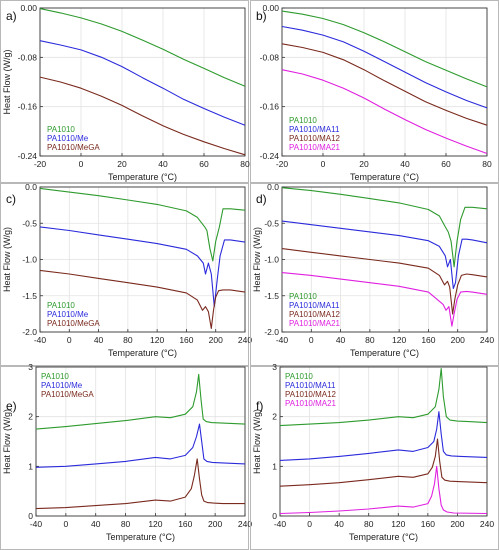 The image size is (499, 550). Describe the element at coordinates (271, 332) in the screenshot. I see `y-tick-label: -2.0` at that location.